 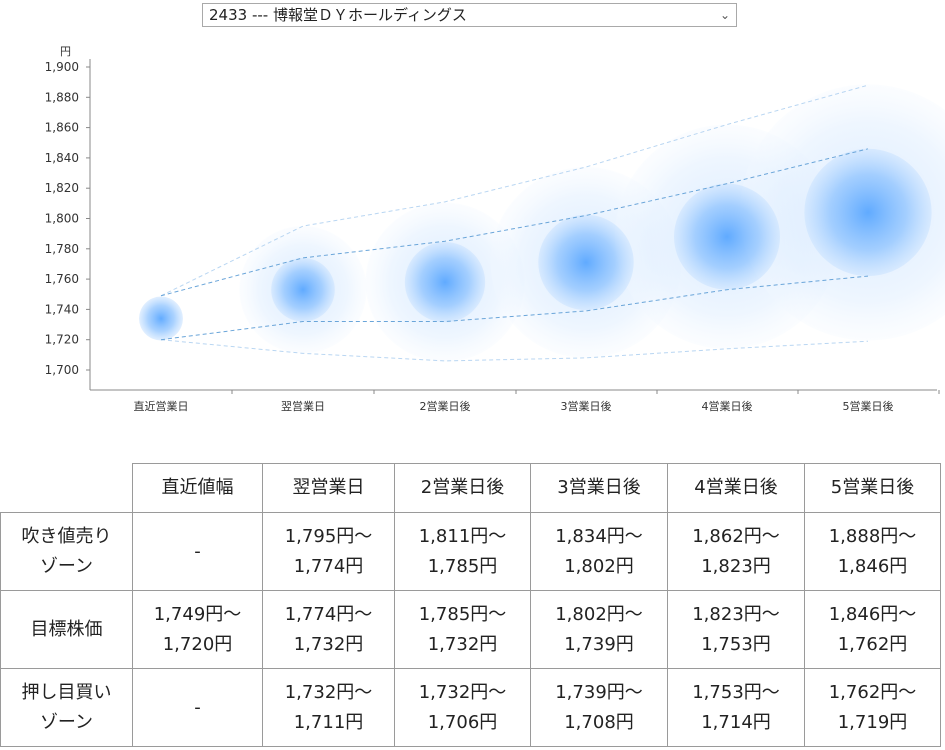 I want to click on cell-text: 1,720円, so click(x=197, y=644).